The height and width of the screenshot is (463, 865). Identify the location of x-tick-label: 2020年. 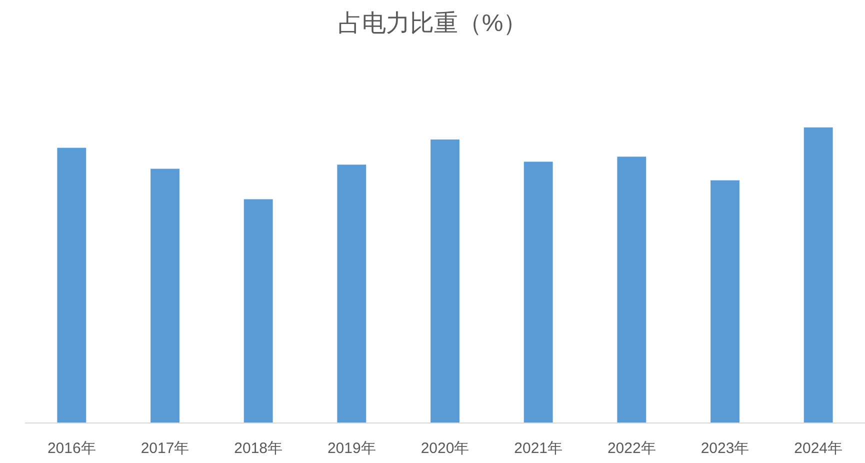
(445, 448).